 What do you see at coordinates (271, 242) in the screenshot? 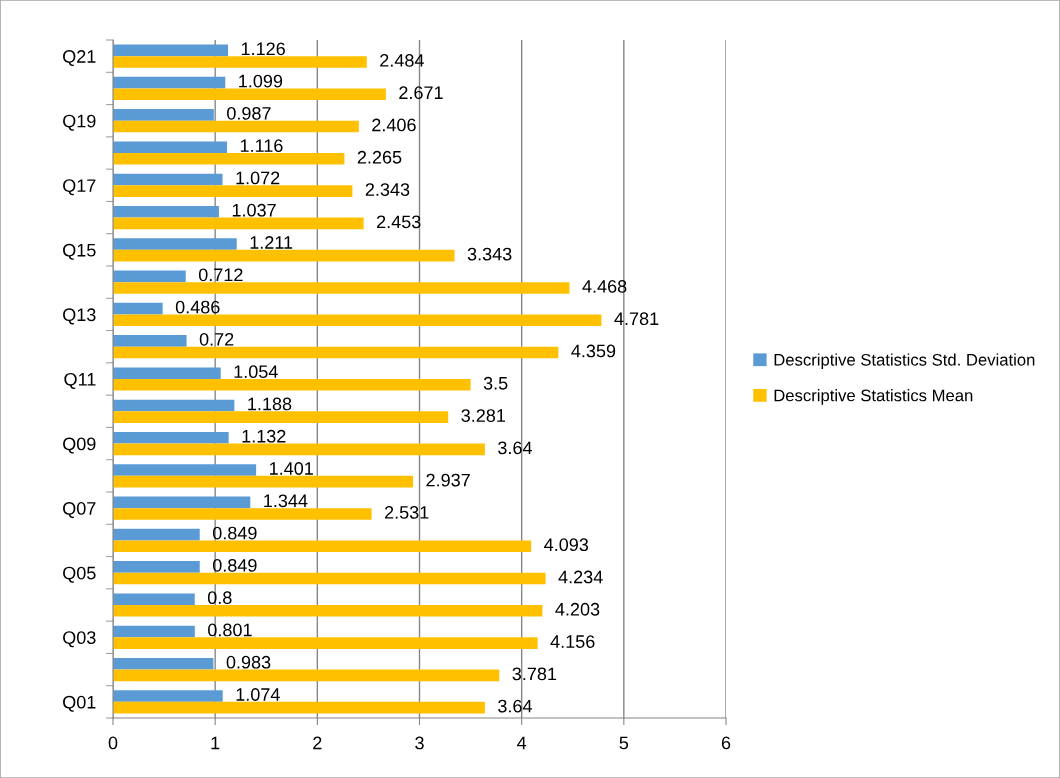
I see `data-label: 1.211` at bounding box center [271, 242].